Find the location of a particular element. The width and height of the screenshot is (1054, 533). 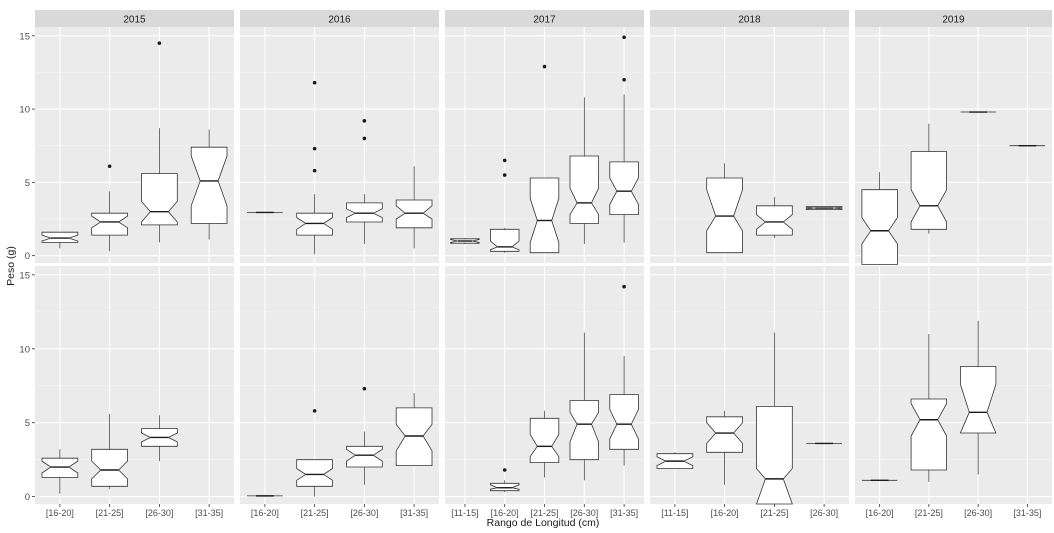

y-axis-title: Peso (g) is located at coordinates (11, 266).